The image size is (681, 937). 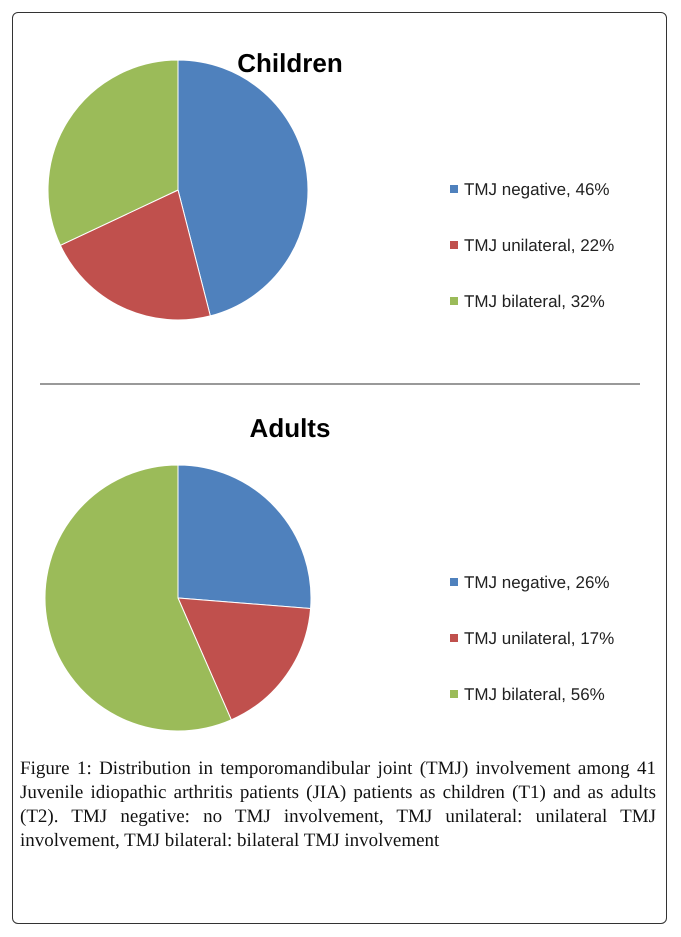 I want to click on legend-label: TMJ unilateral, 22%, so click(x=539, y=245).